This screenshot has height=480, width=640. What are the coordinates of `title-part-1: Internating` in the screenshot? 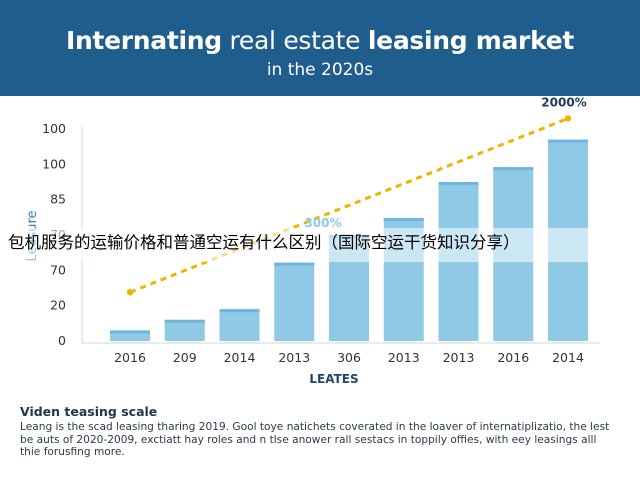 It's located at (143, 40).